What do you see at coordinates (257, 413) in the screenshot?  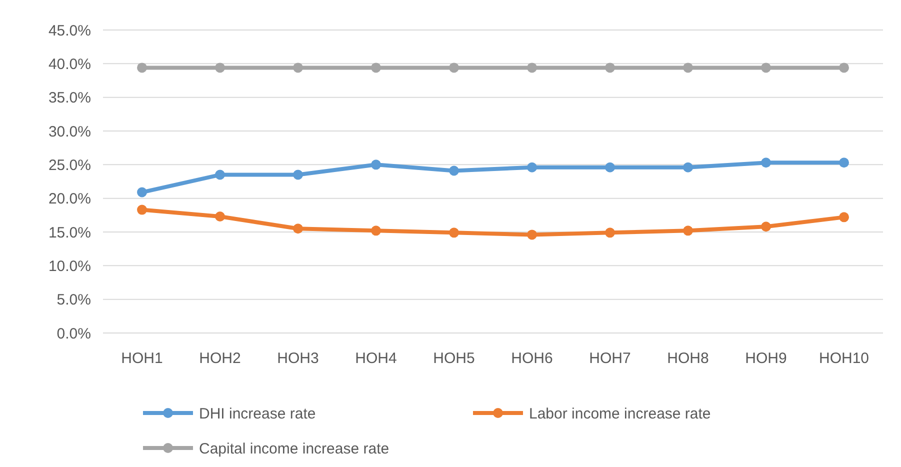 I see `legend-label: DHI increase rate` at bounding box center [257, 413].